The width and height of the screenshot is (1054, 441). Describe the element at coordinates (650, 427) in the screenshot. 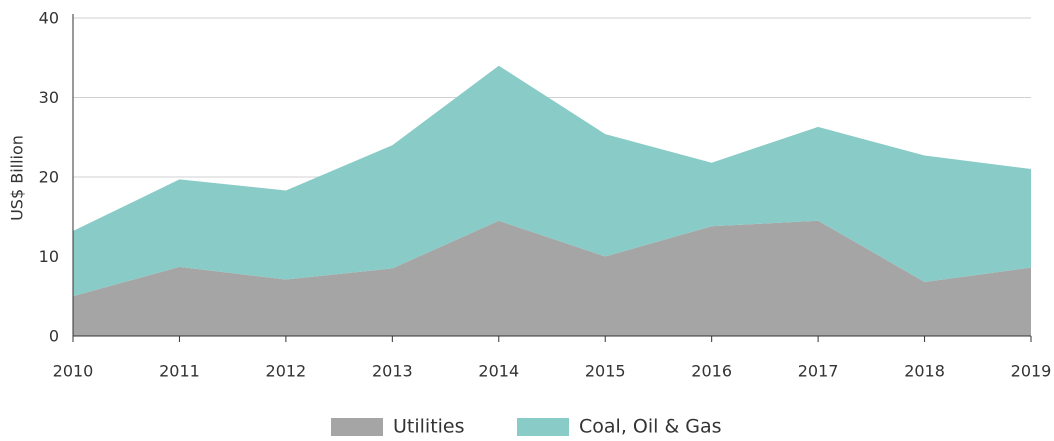

I see `legend-label: Coal, Oil & Gas` at that location.